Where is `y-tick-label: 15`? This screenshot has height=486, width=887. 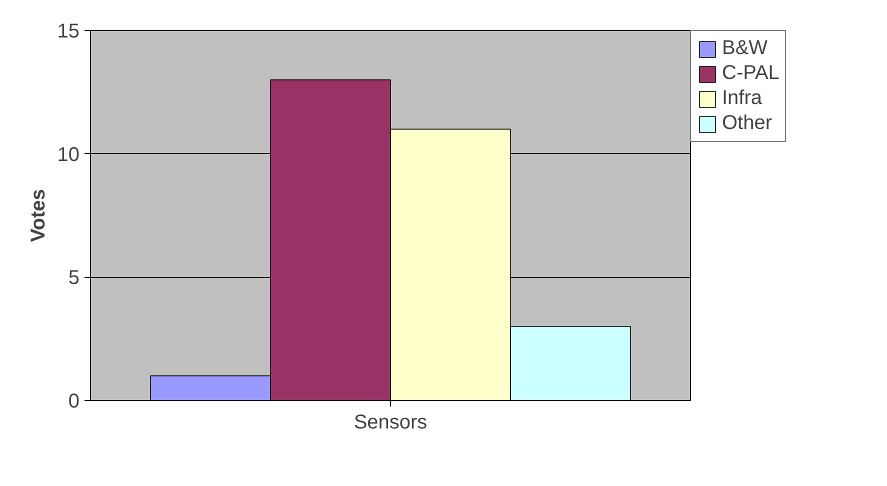 y-tick-label: 15 is located at coordinates (68, 31).